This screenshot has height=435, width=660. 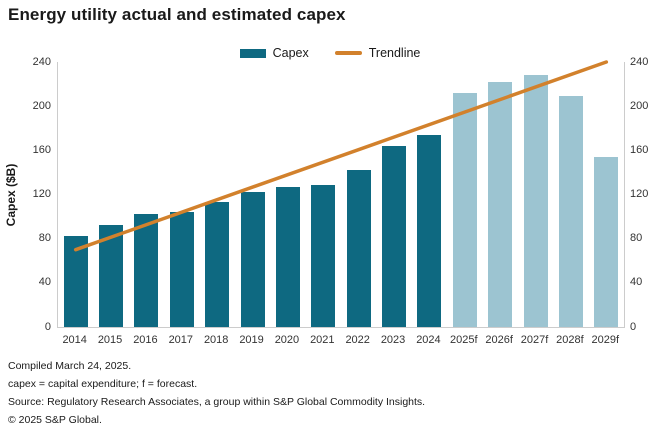 I want to click on y-tick-left-40: 40, so click(x=44, y=282).